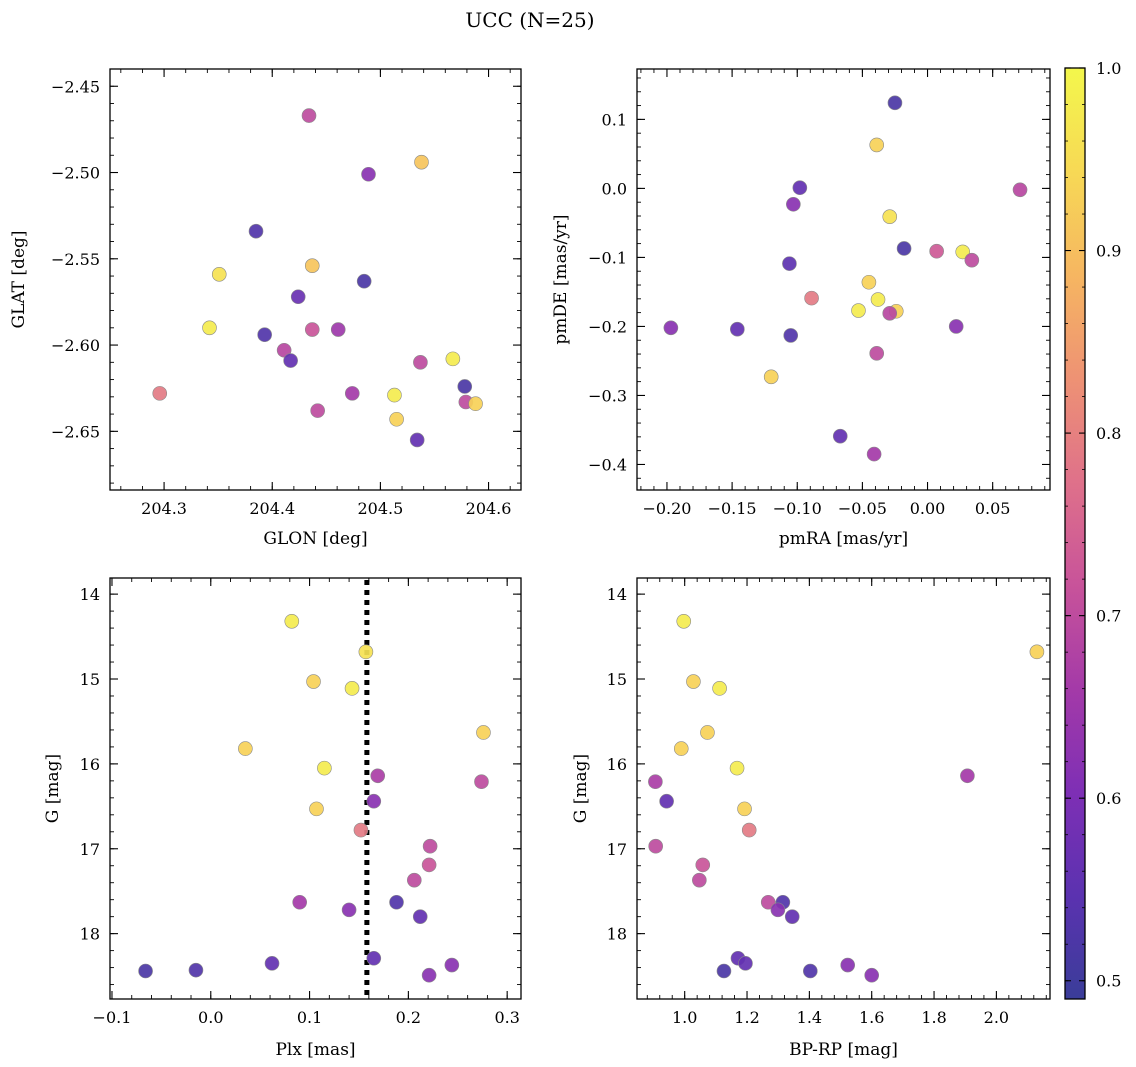 This screenshot has width=1136, height=1067. I want to click on colorbar-ticks: 0.5 0.6 0.7 0.8 0.9 1.0, so click(1093, 525).